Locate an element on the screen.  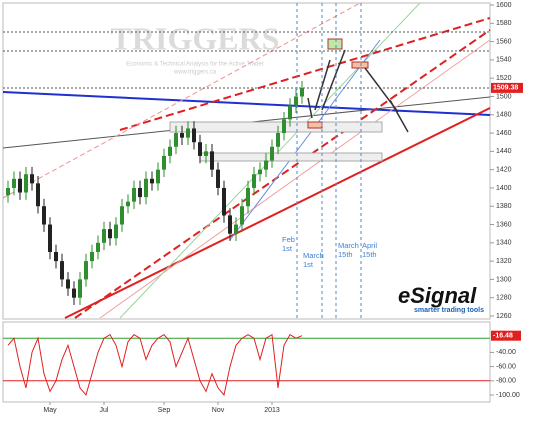
y-tick-label: 1560 is located at coordinates (504, 41).